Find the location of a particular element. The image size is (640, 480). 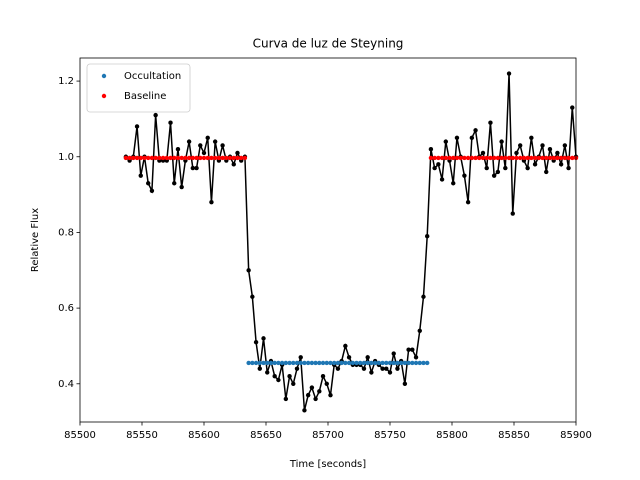

x-tick-label: 85850 is located at coordinates (514, 435).